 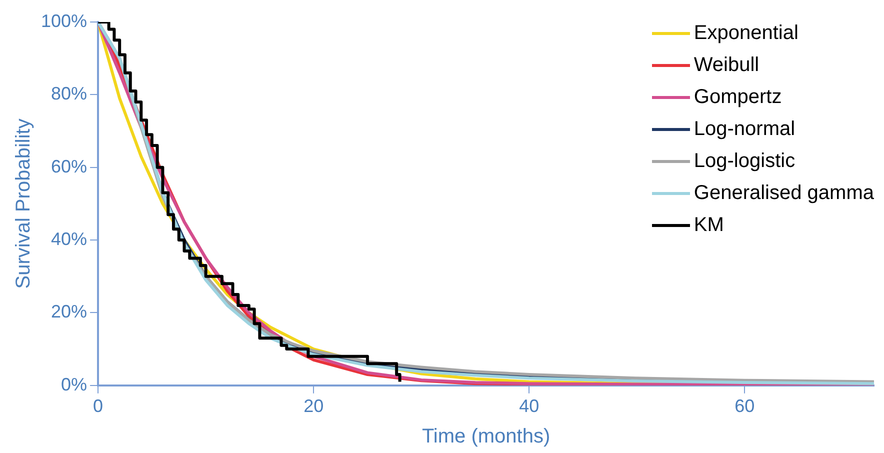 What do you see at coordinates (738, 97) in the screenshot?
I see `legend-label: Gompertz` at bounding box center [738, 97].